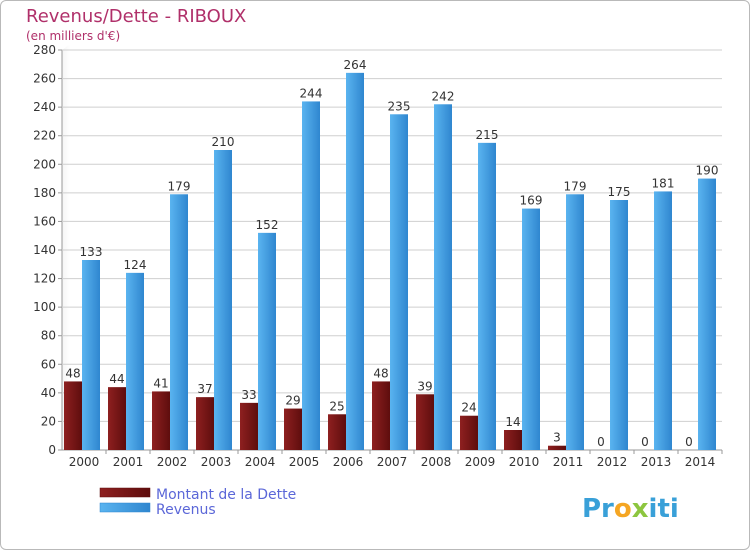 This screenshot has width=750, height=550. What do you see at coordinates (204, 389) in the screenshot?
I see `data-label: 37` at bounding box center [204, 389].